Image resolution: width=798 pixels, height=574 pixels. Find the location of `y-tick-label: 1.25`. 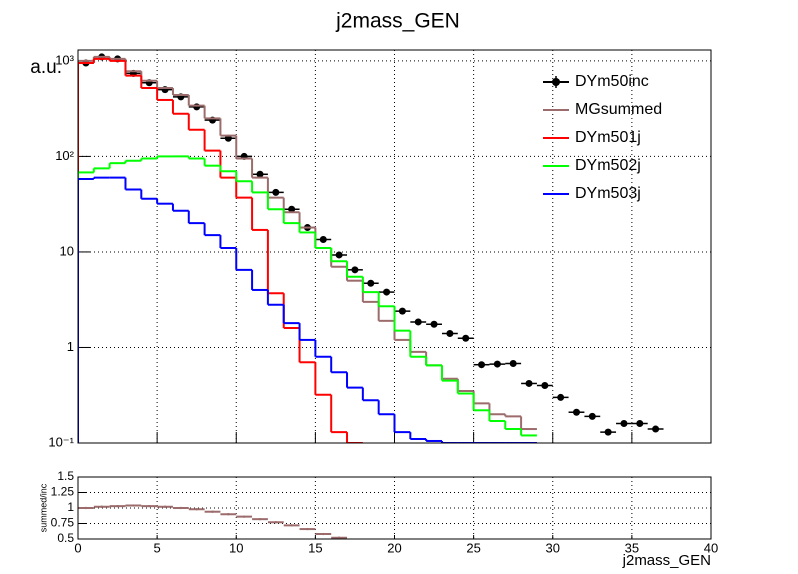

y-tick-label: 1.25 is located at coordinates (63, 492).